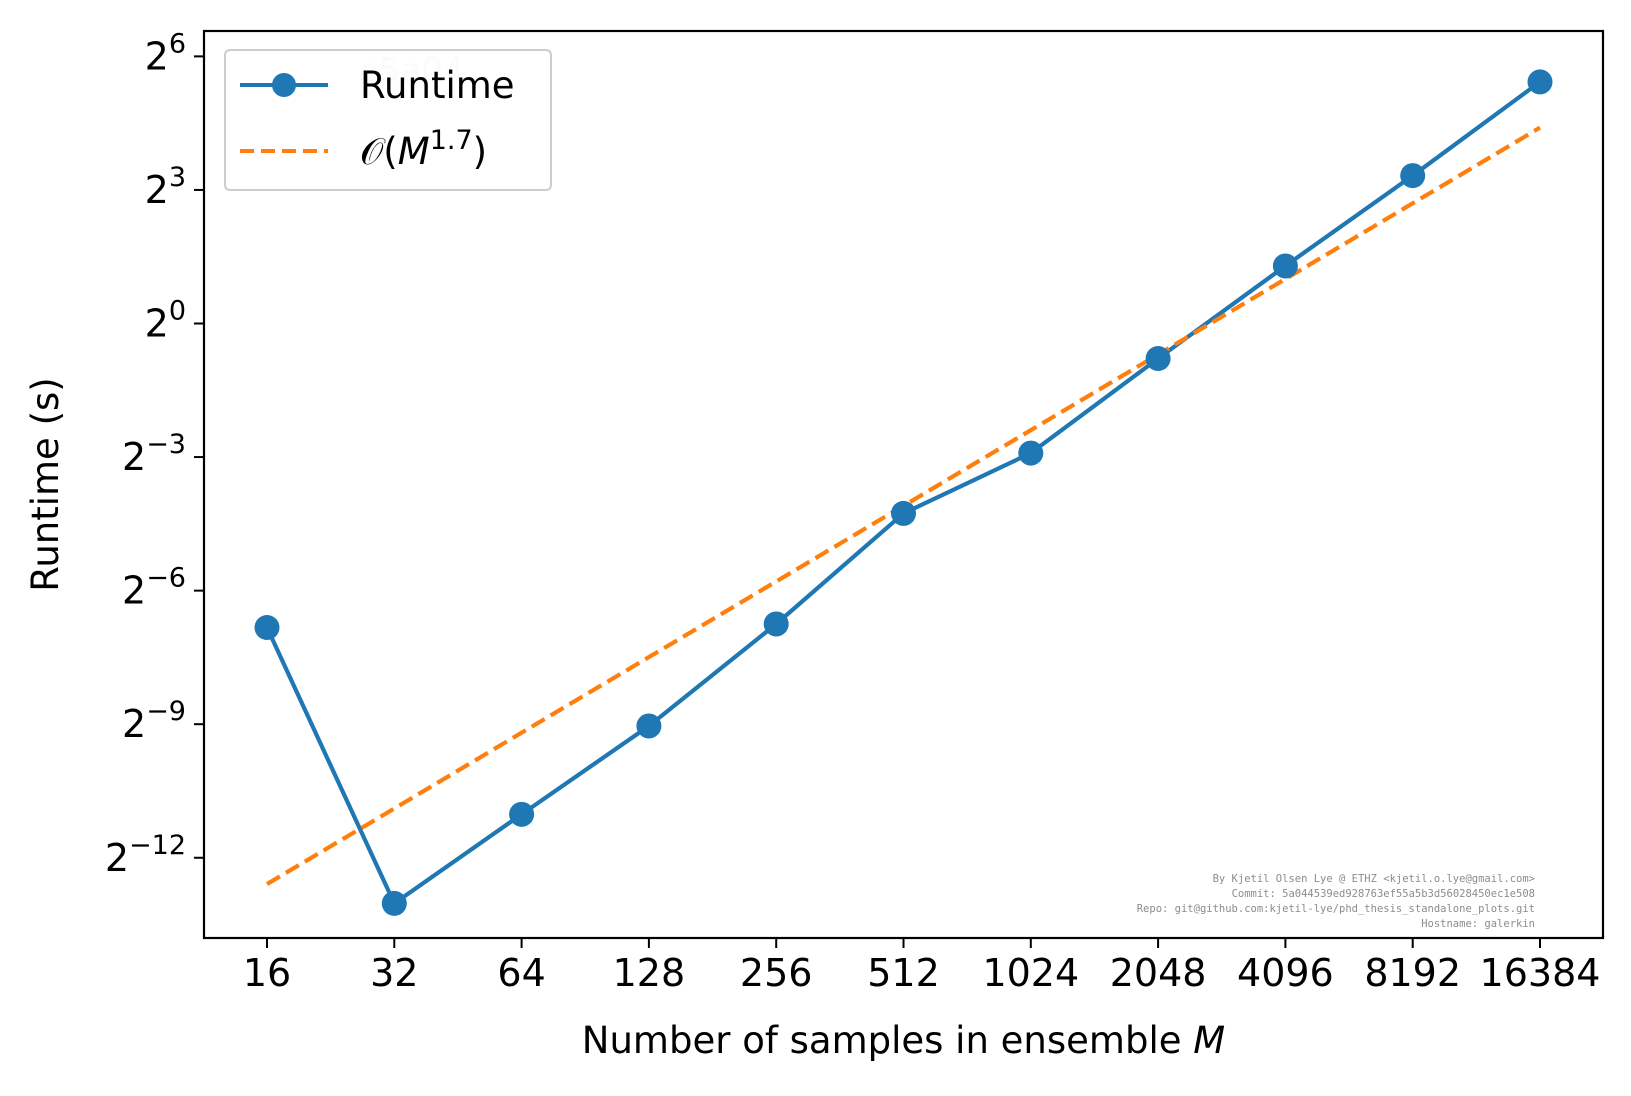 The width and height of the screenshot is (1631, 1096). I want to click on legend-runtime-marker, so click(284, 85).